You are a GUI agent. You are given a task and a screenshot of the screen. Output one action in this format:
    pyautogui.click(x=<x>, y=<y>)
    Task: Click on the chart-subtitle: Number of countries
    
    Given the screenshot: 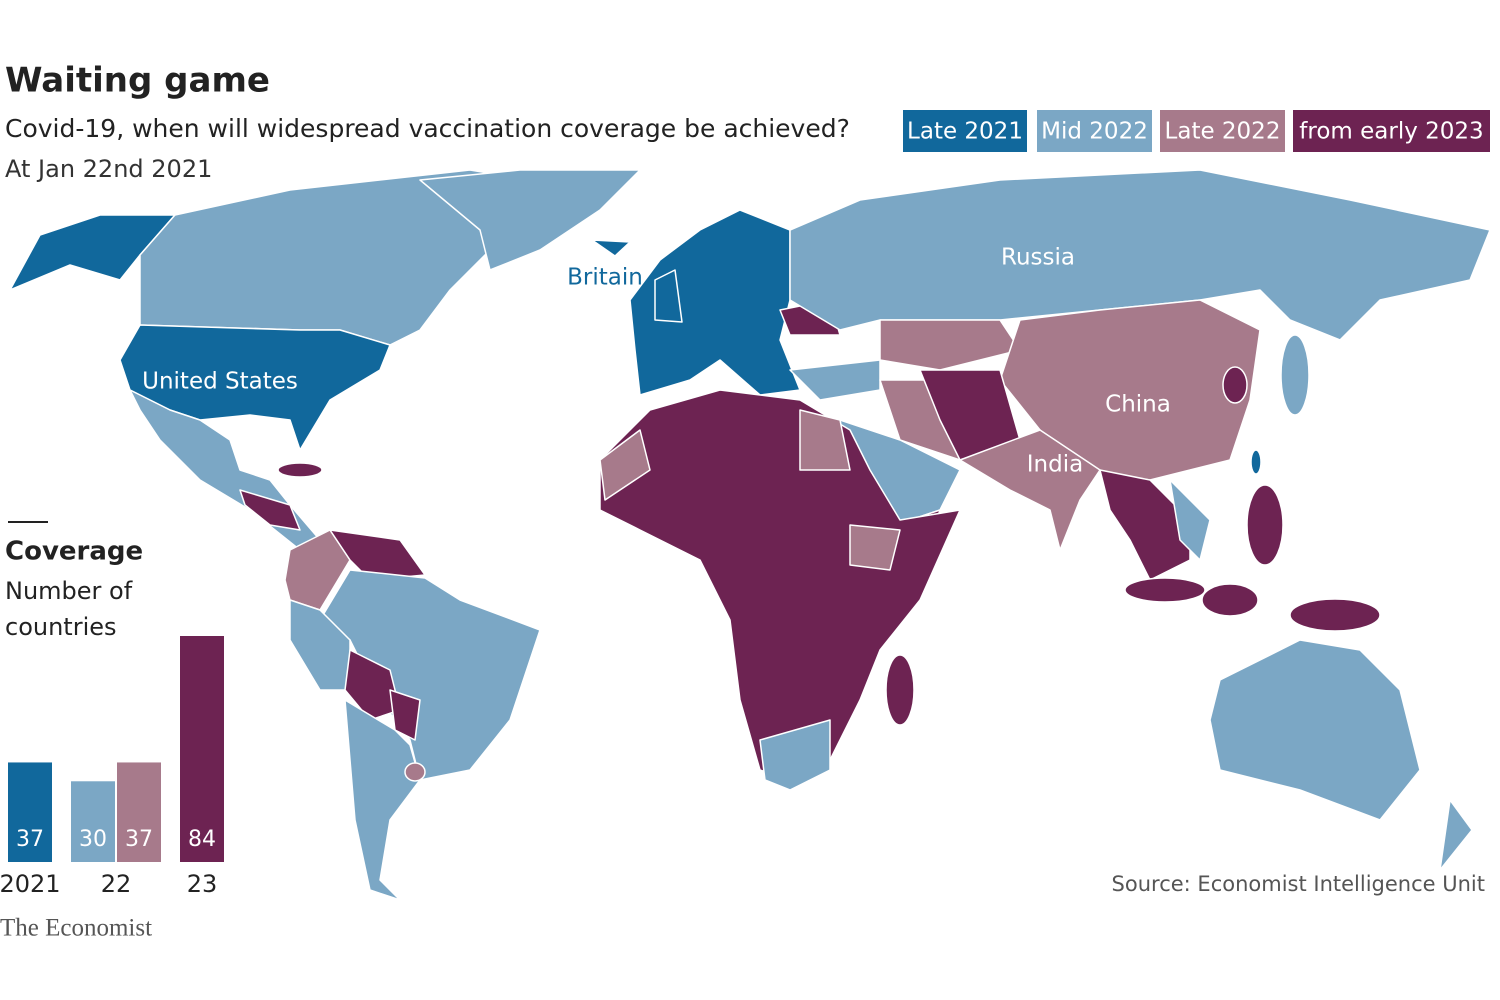 What is the action you would take?
    pyautogui.click(x=69, y=609)
    